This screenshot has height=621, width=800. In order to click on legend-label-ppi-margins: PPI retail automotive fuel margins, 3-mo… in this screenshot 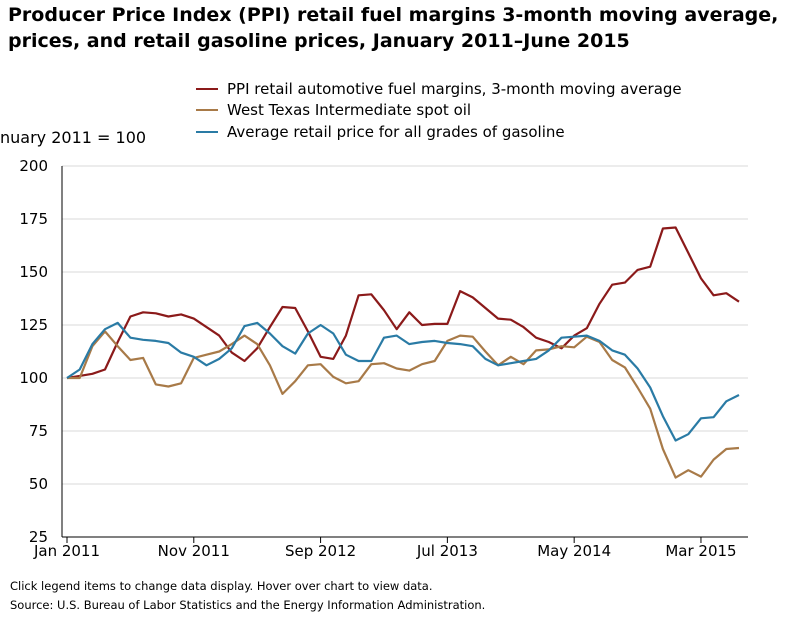, I will do `click(454, 88)`.